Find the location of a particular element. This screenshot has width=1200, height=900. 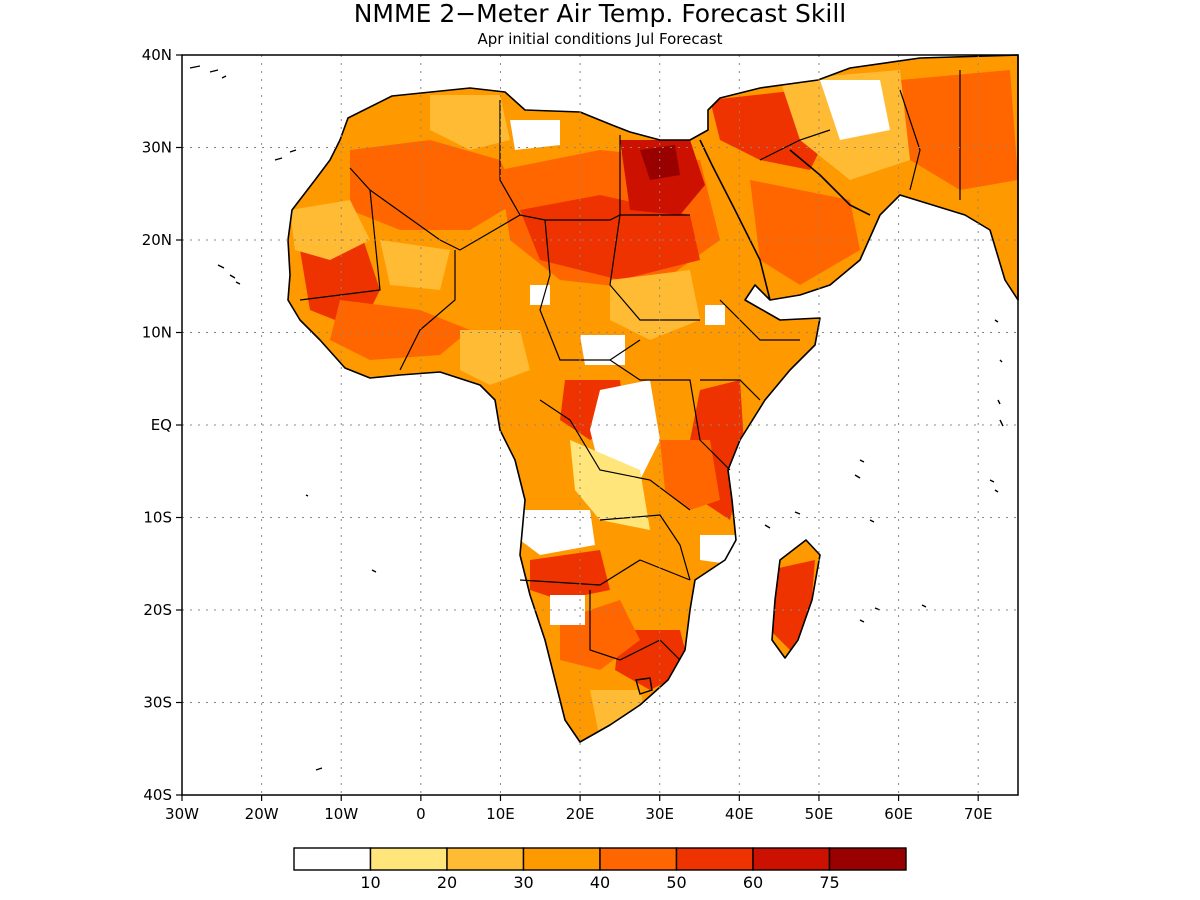

latitude-labels: 40N 30N 20N 10N EQ 10S 20S 30S 40S is located at coordinates (162, 425).